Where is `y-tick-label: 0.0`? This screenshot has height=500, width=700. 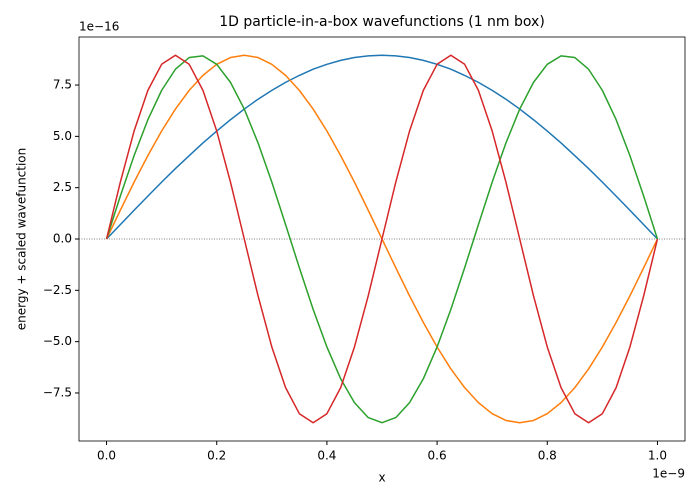 y-tick-label: 0.0 is located at coordinates (62, 239).